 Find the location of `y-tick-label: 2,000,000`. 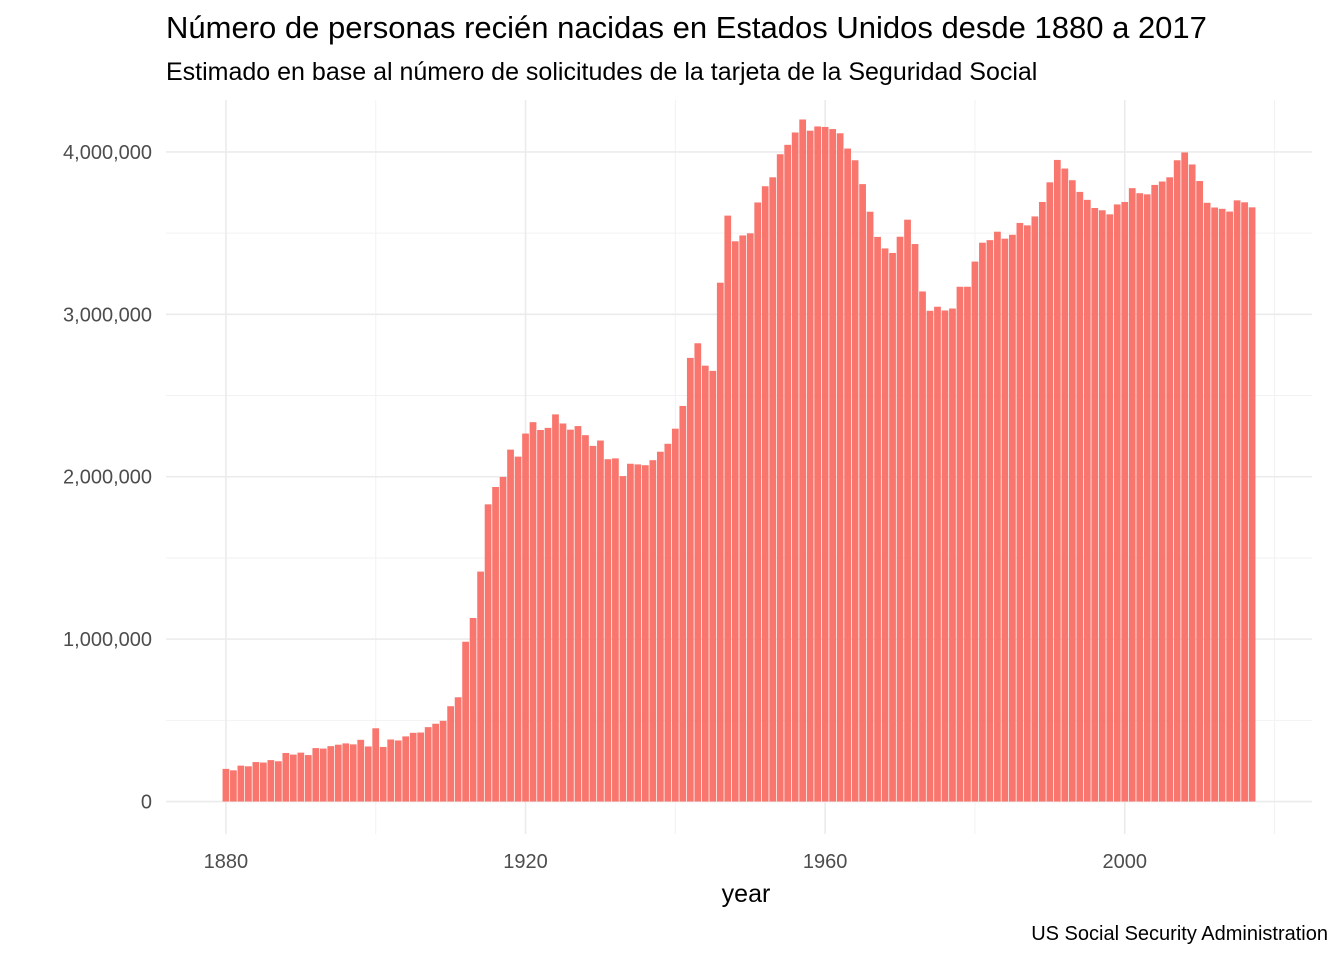

y-tick-label: 2,000,000 is located at coordinates (107, 478).